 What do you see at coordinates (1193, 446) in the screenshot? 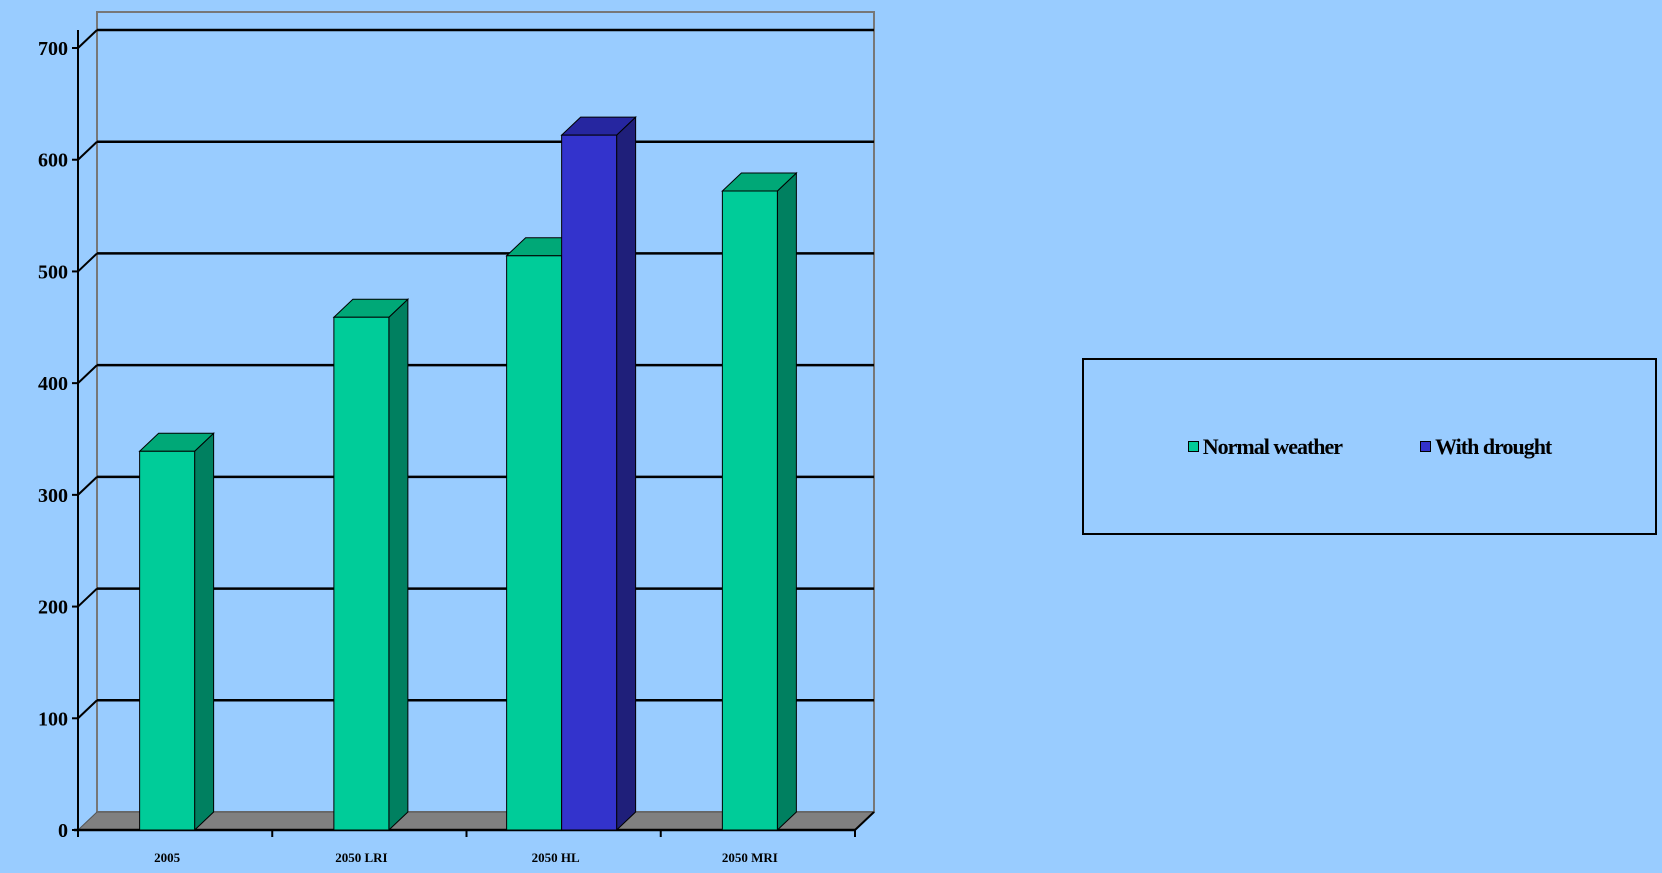
I see `legend-swatch-normal-weather` at bounding box center [1193, 446].